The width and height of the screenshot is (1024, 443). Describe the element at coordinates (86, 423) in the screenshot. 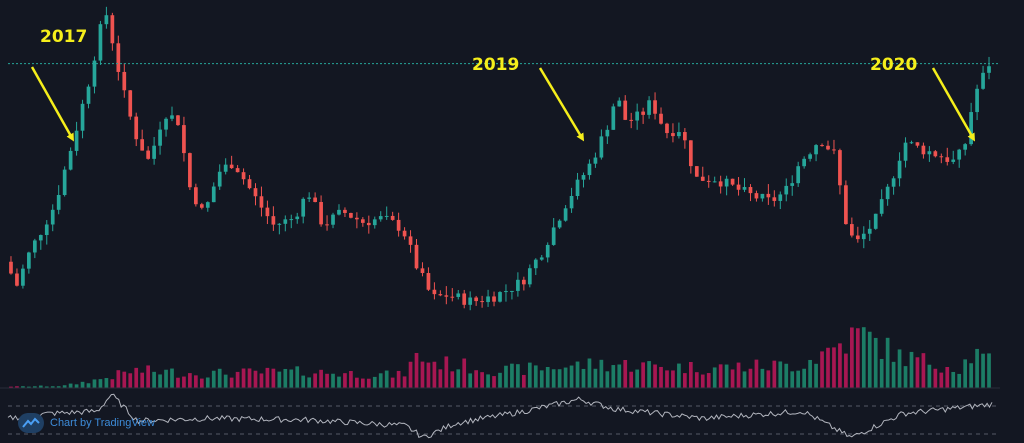

I see `tradingview-attribution: Chart by TradingView` at that location.